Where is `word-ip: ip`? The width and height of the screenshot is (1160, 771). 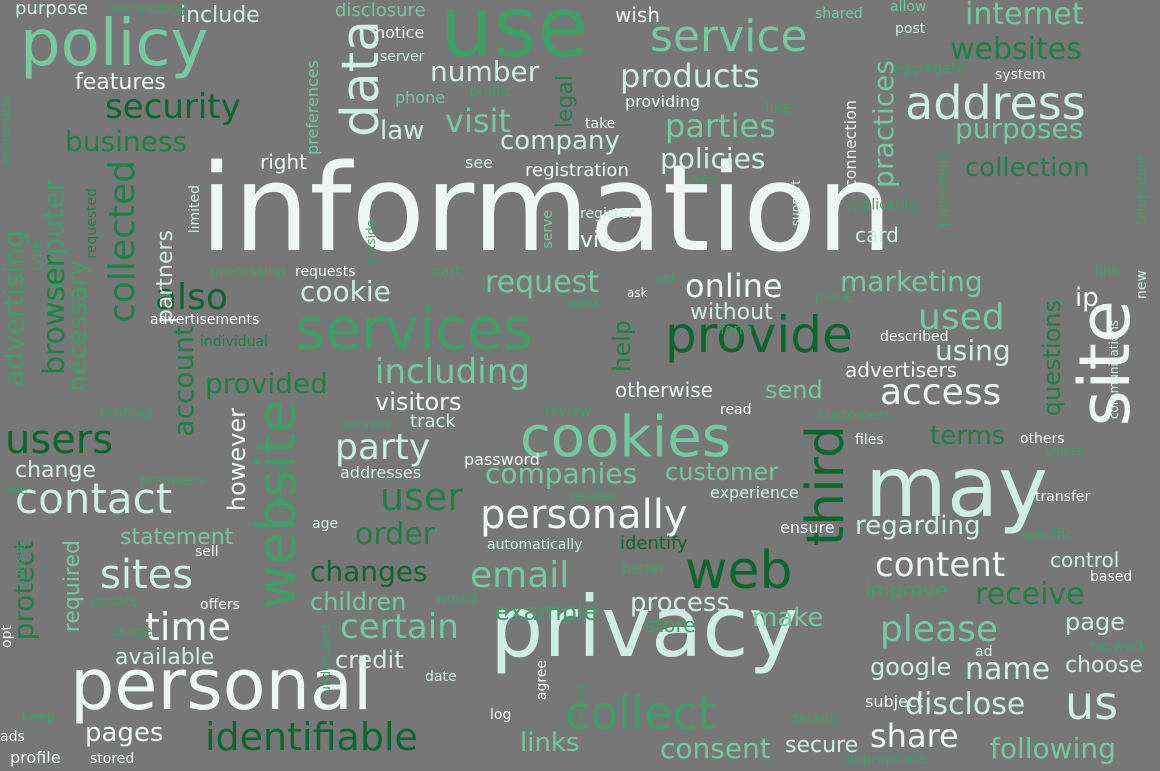 word-ip: ip is located at coordinates (1087, 298).